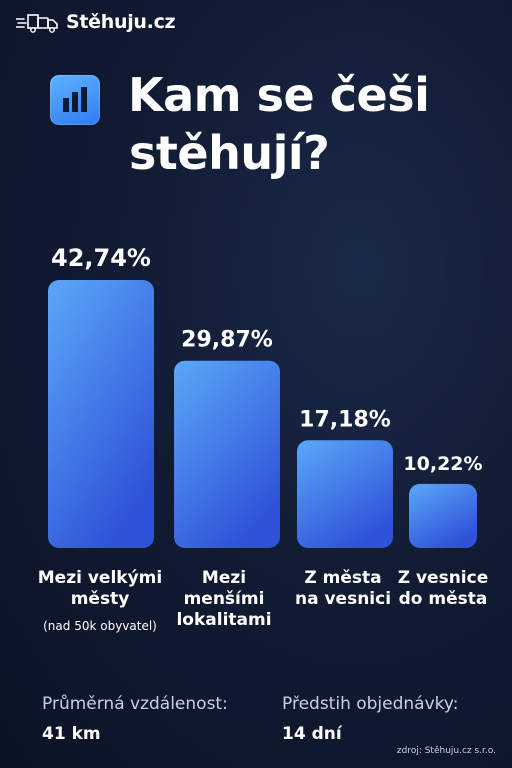 This screenshot has height=768, width=512. I want to click on title-line-1: Kam se češi, so click(279, 95).